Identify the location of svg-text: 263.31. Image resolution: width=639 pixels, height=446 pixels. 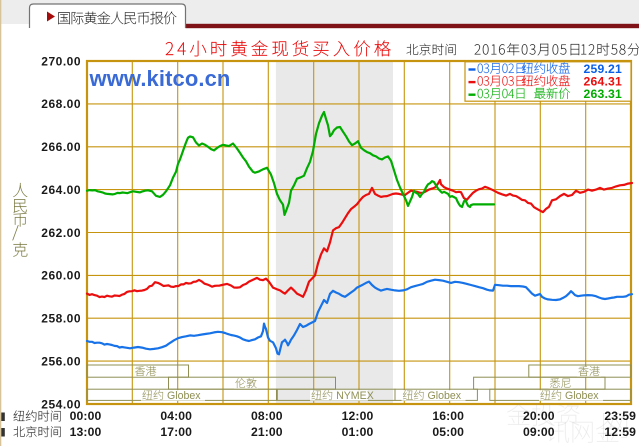
(603, 94).